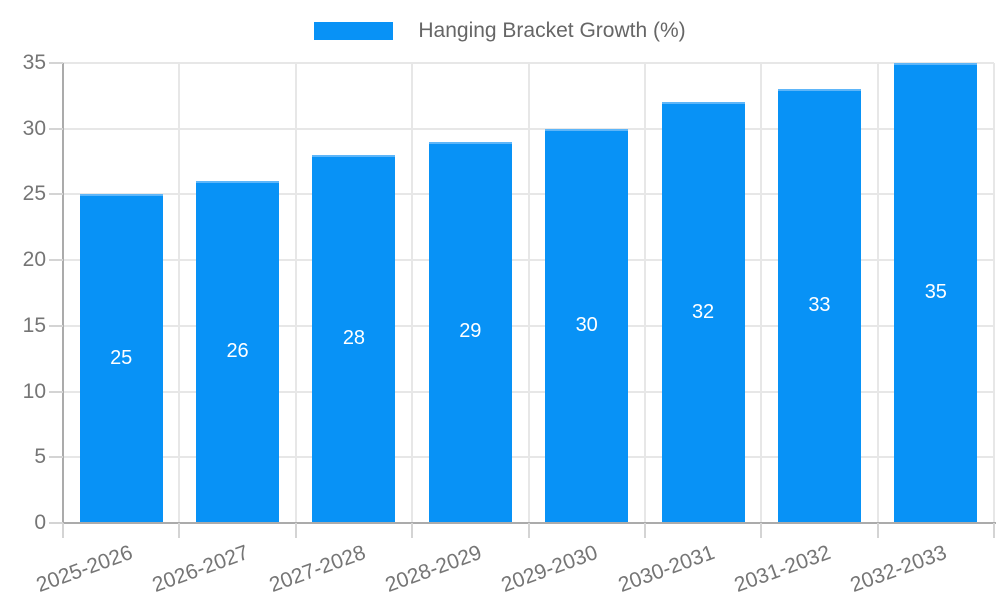  I want to click on y-tick-label: 0, so click(40, 522).